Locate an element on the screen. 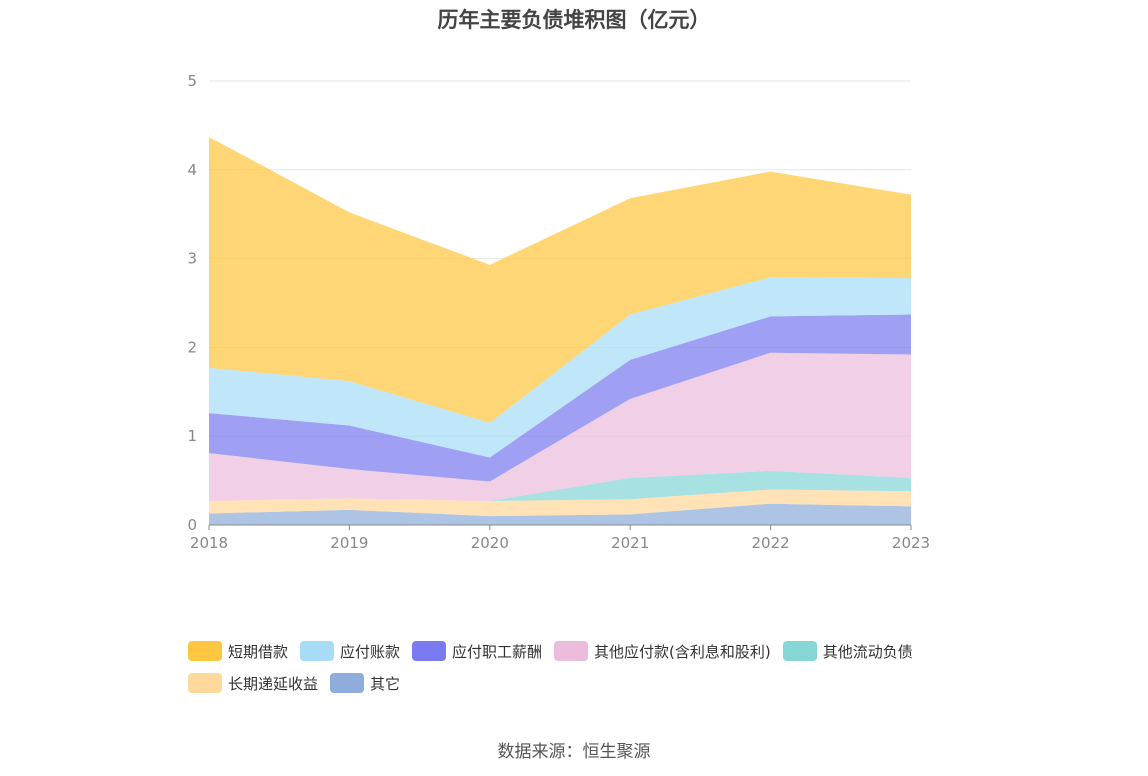 The width and height of the screenshot is (1148, 776). x-tick-label: 2018 is located at coordinates (209, 543).